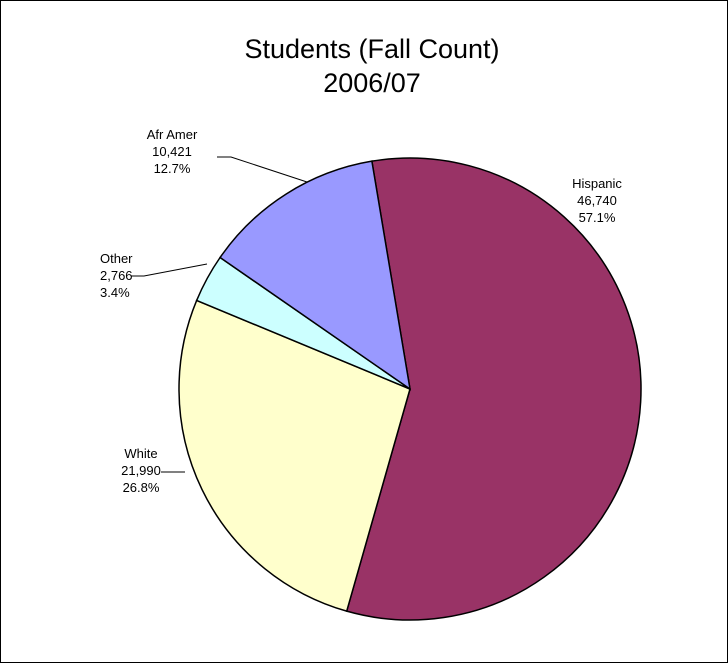 This screenshot has width=728, height=663. I want to click on leader-lines, so click(219, 314).